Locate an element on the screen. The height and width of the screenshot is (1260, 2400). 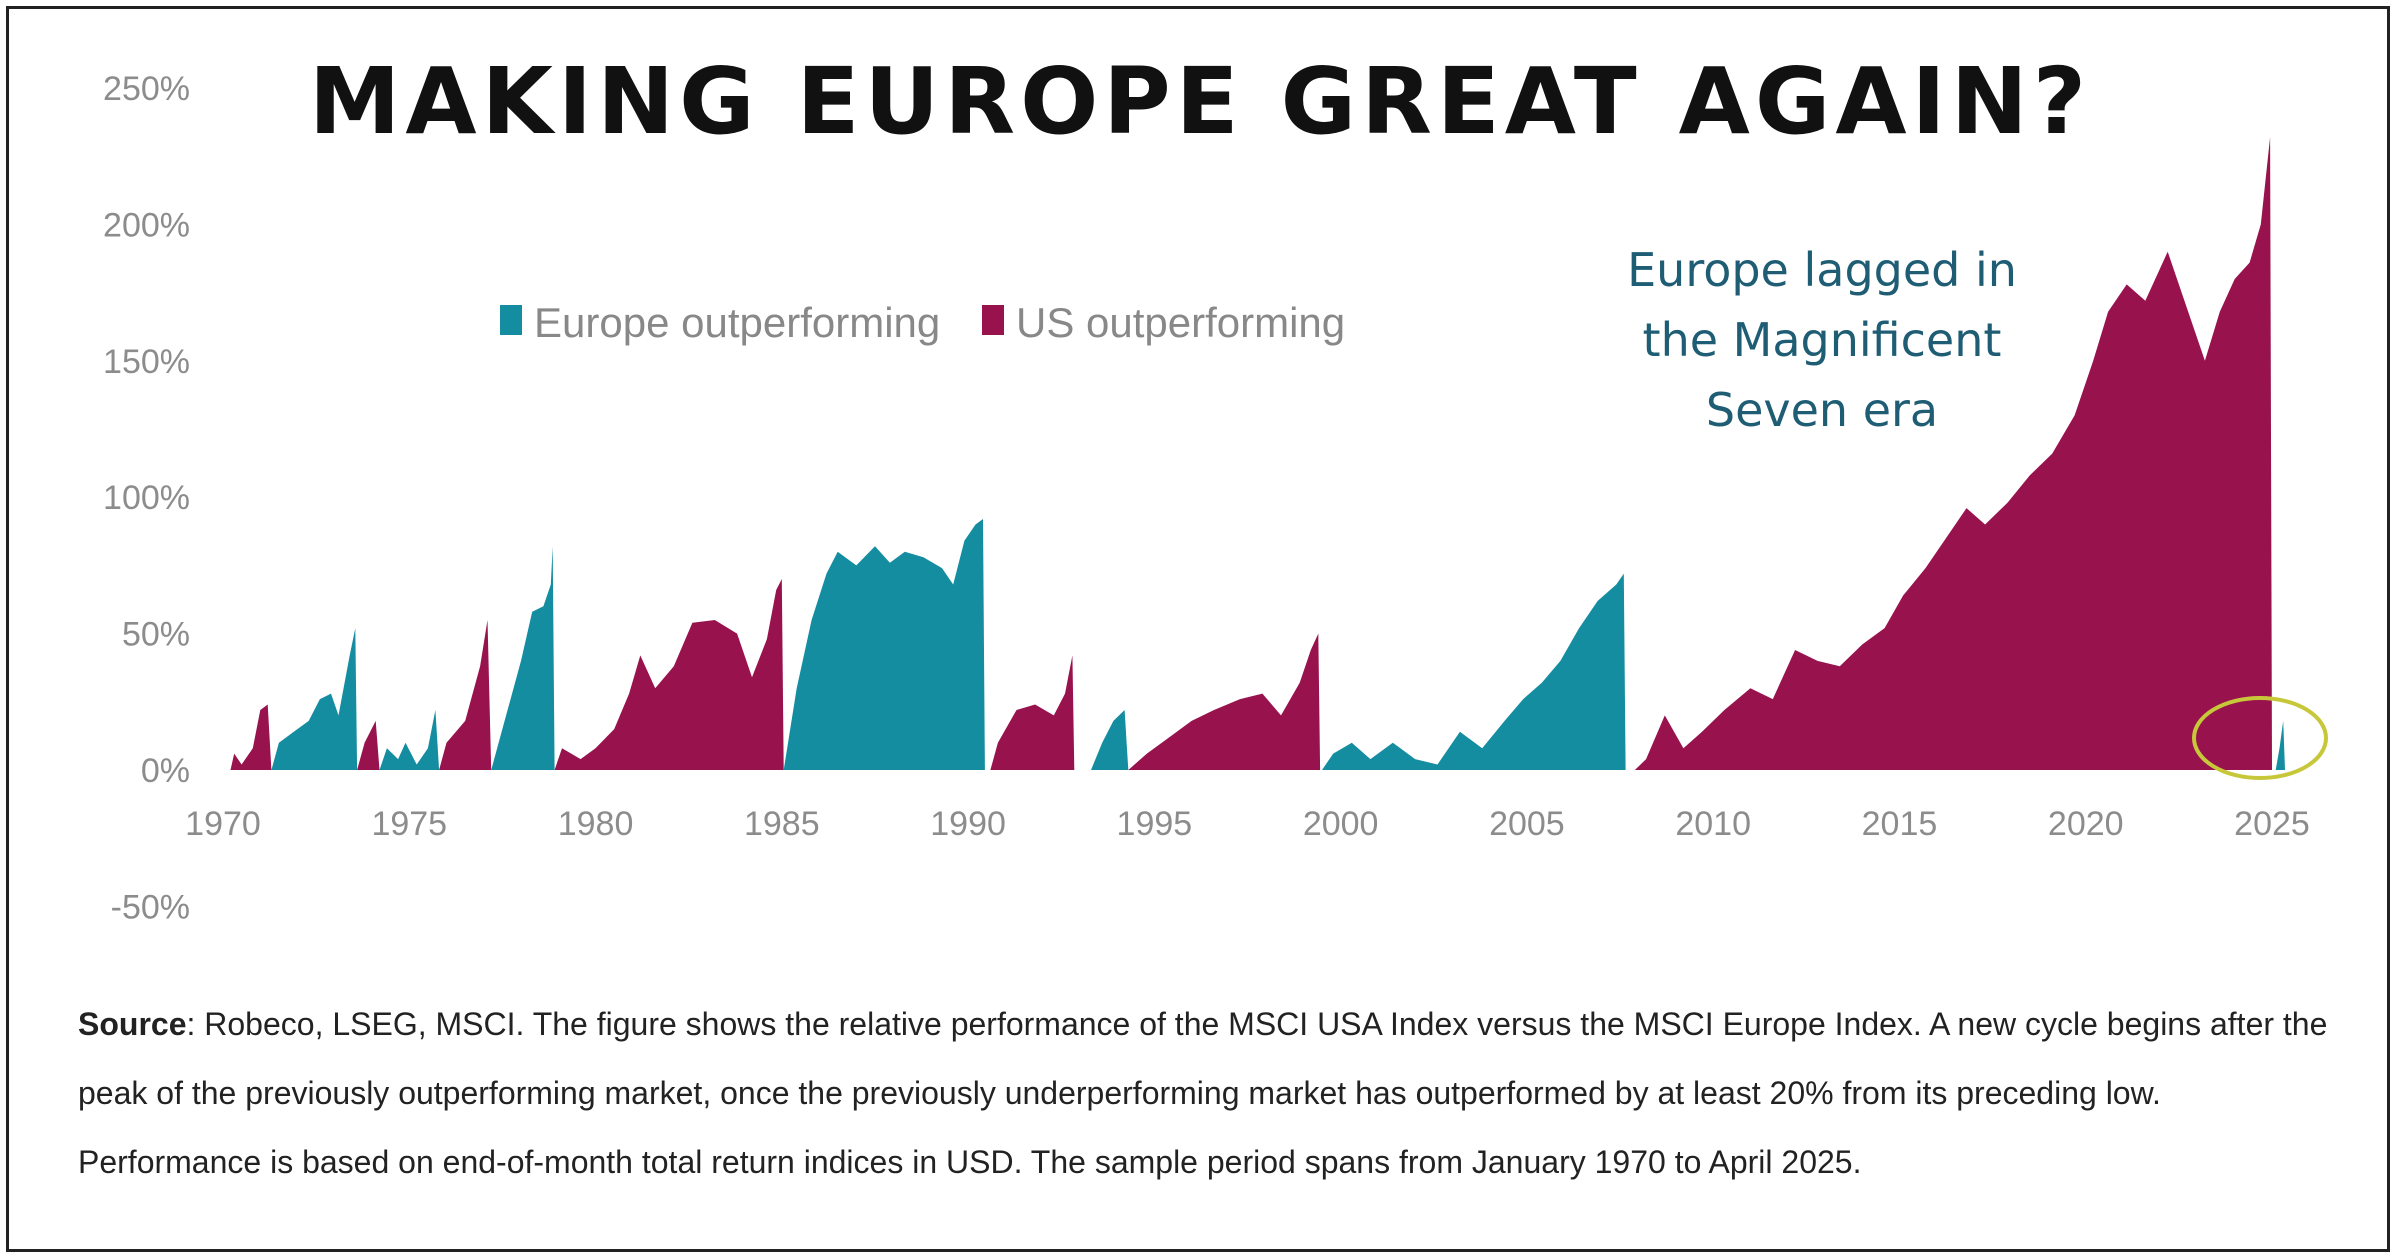
source-label: Source is located at coordinates (132, 1024).